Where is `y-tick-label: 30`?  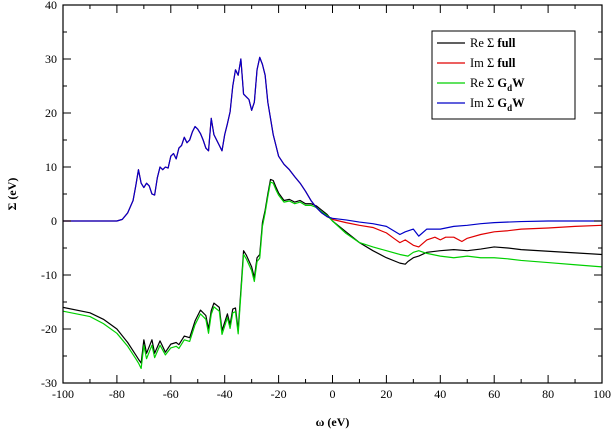 y-tick-label: 30 is located at coordinates (51, 59).